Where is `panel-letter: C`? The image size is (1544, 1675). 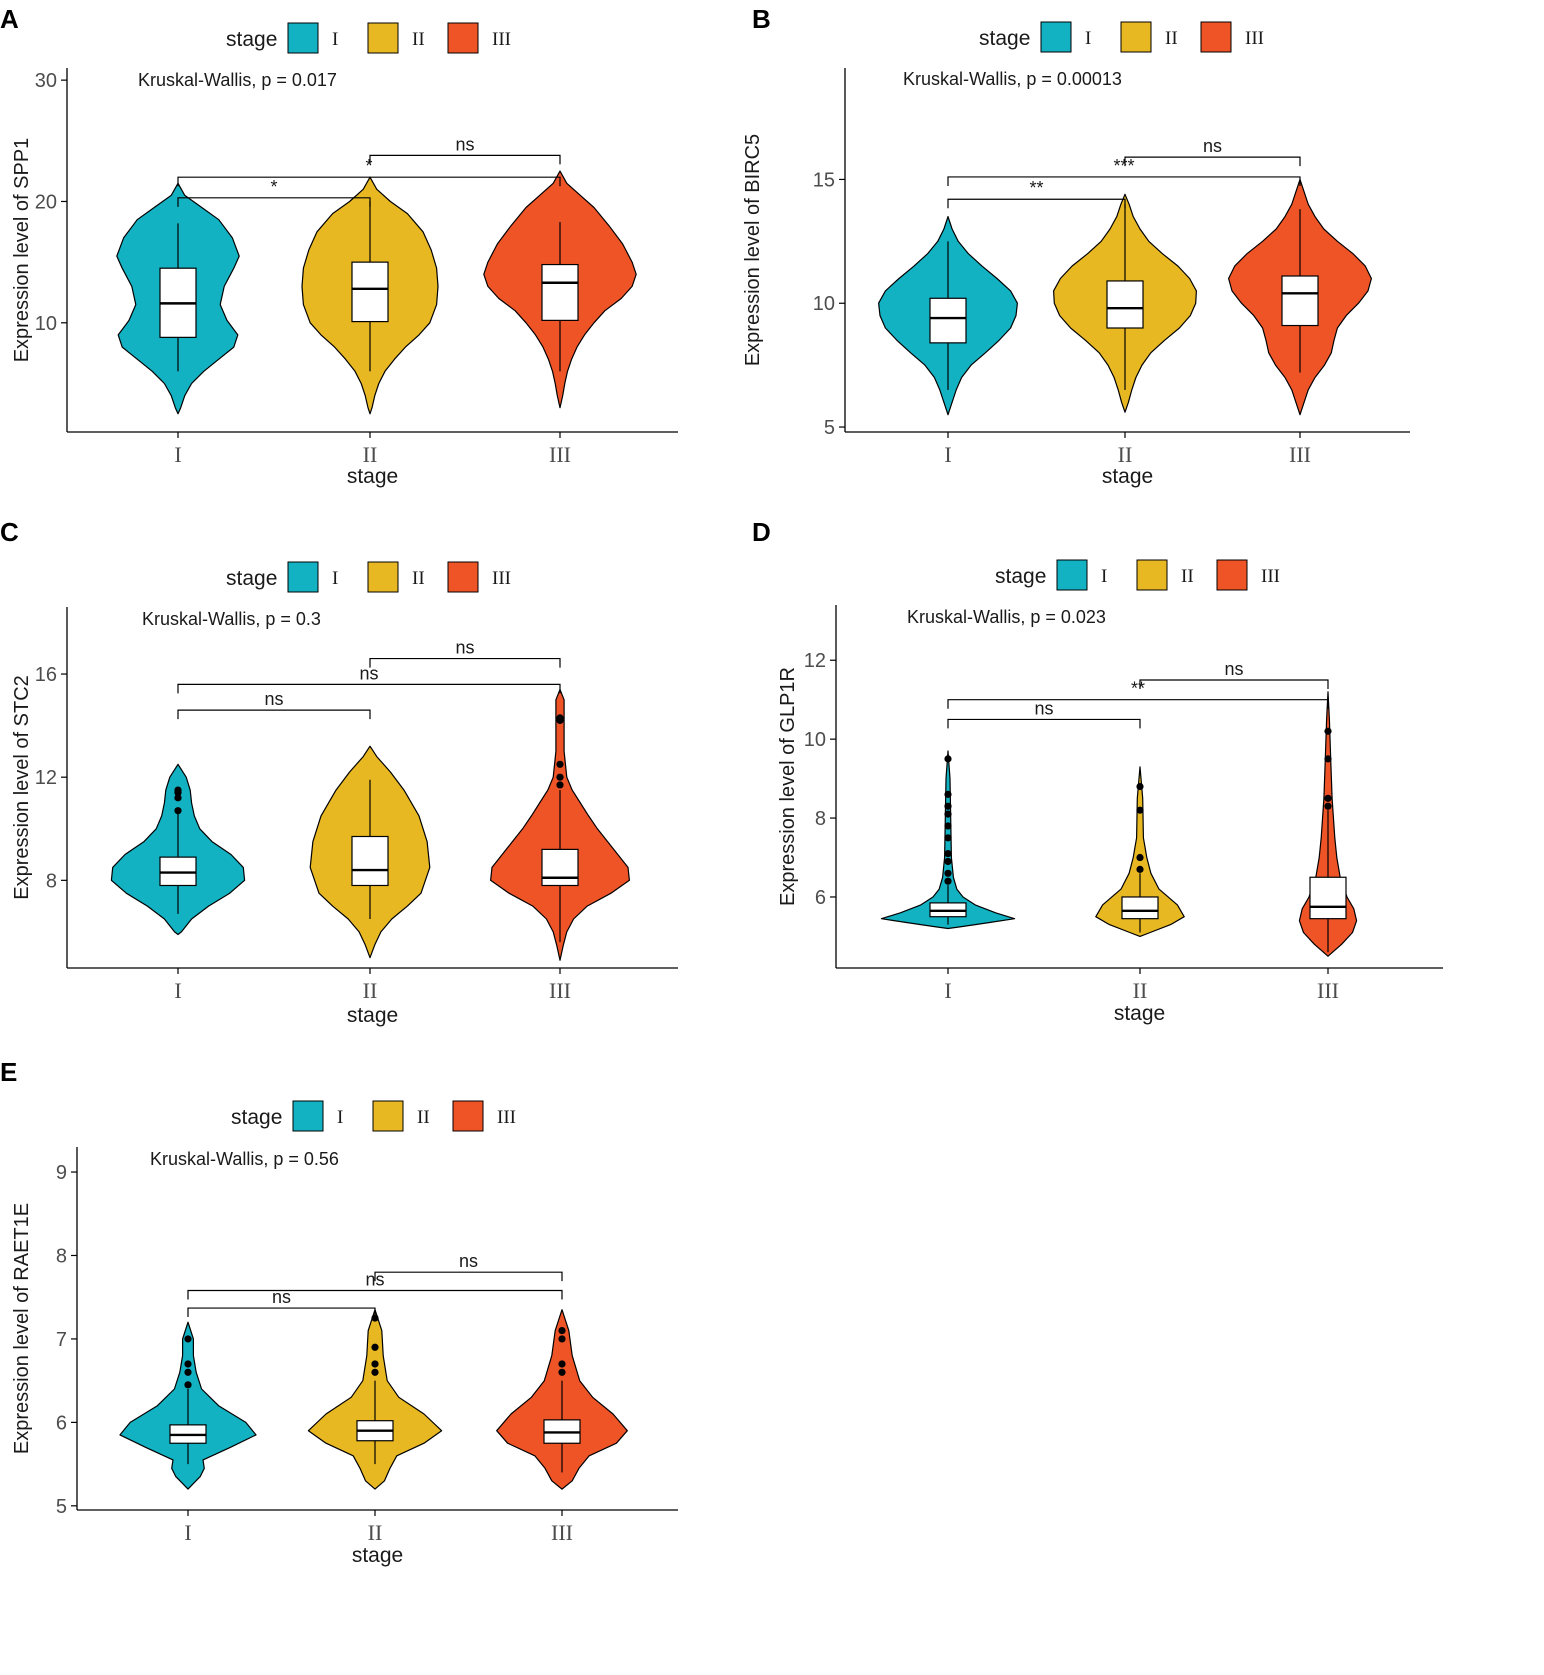
panel-letter: C is located at coordinates (9, 532).